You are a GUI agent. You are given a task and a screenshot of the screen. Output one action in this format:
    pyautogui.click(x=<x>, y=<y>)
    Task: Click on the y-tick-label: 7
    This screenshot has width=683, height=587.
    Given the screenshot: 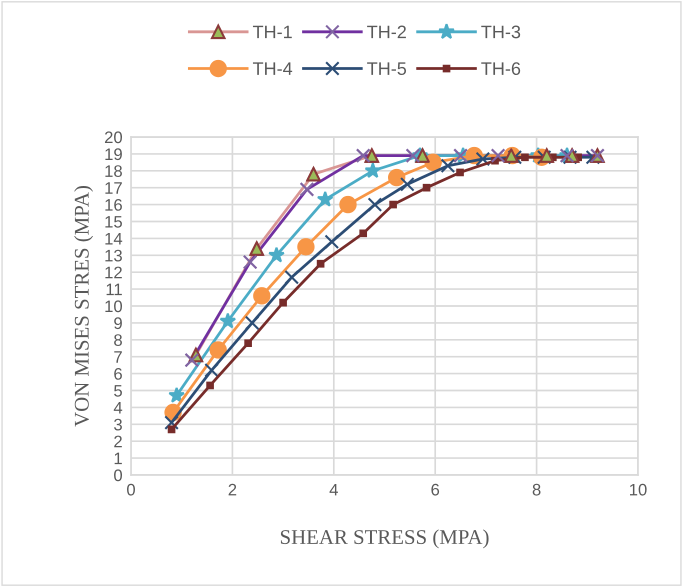 What is the action you would take?
    pyautogui.click(x=118, y=357)
    